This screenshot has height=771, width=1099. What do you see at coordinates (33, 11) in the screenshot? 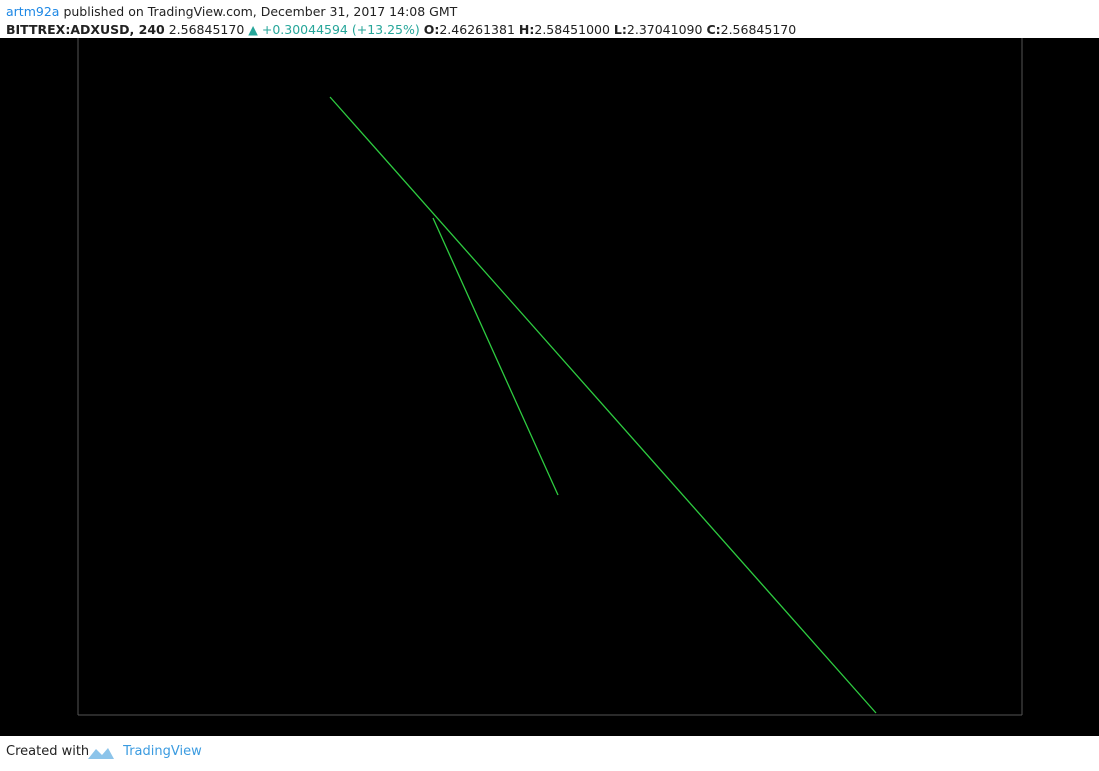
I see `author: artm92a` at bounding box center [33, 11].